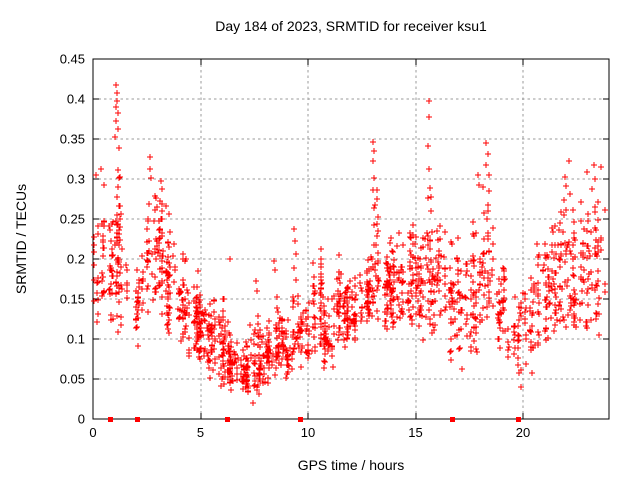  Describe the element at coordinates (308, 432) in the screenshot. I see `x-tick-label: 10` at that location.